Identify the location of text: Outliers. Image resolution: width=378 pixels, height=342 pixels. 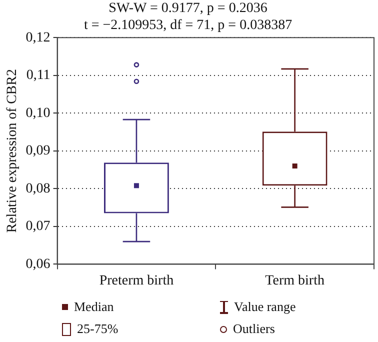
(254, 329).